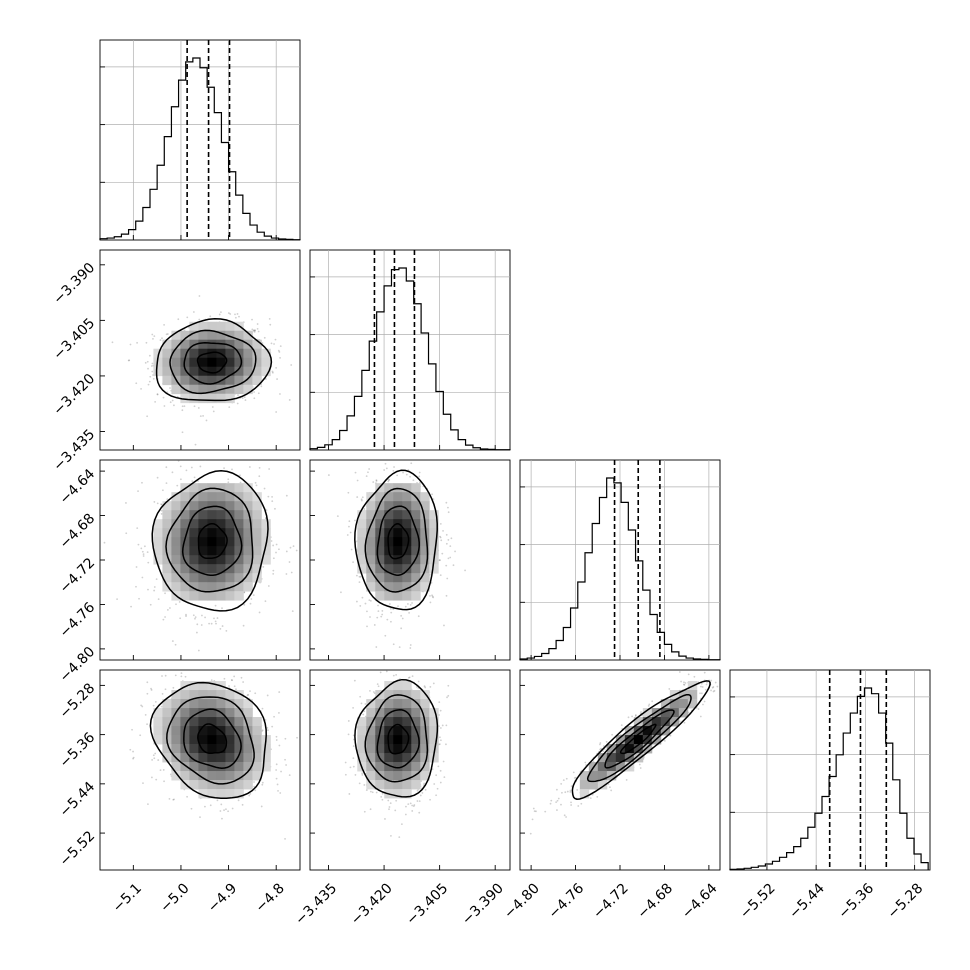 The image size is (970, 970). What do you see at coordinates (222, 897) in the screenshot?
I see `x-tick-label: −4.9` at bounding box center [222, 897].